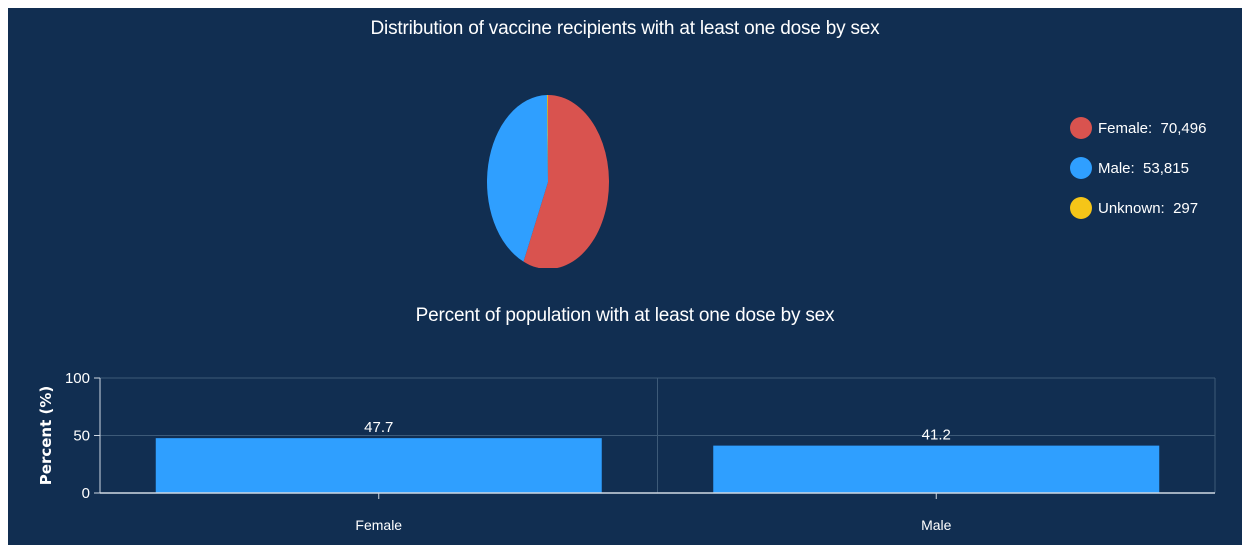  I want to click on legend-item-female: Female : 70,496, so click(1138, 128).